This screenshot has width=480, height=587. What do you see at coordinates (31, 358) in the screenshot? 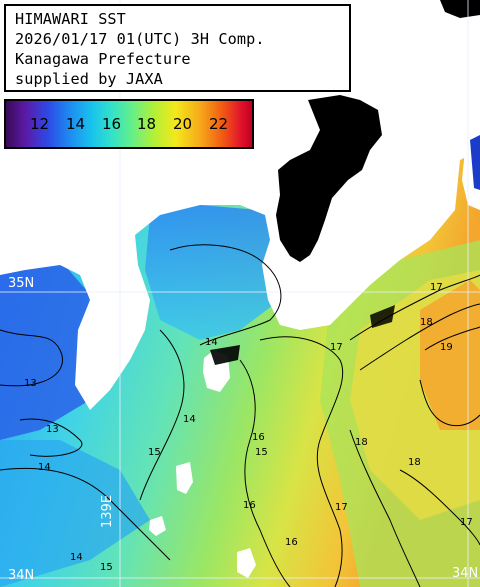
I see `isotherm-13a` at bounding box center [31, 358].